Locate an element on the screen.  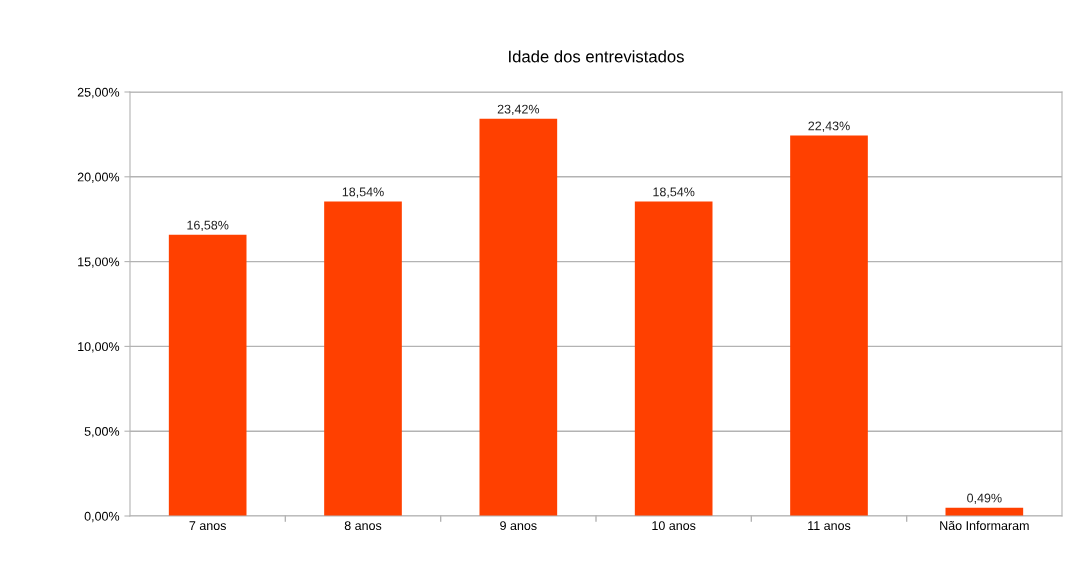
y-tick-label: 25,00% is located at coordinates (98, 93).